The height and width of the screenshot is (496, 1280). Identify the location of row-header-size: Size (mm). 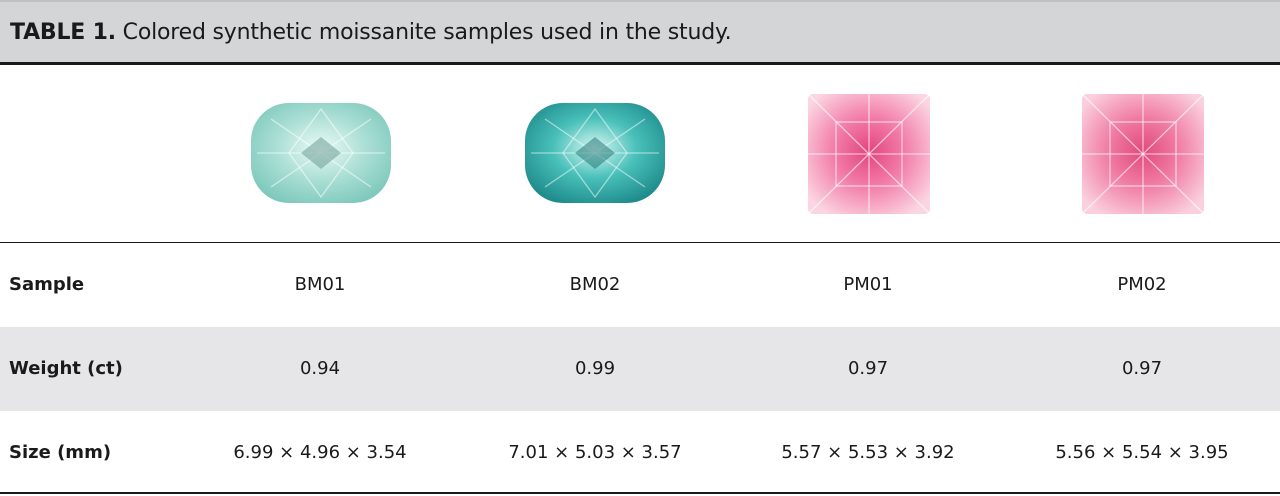
(60, 452).